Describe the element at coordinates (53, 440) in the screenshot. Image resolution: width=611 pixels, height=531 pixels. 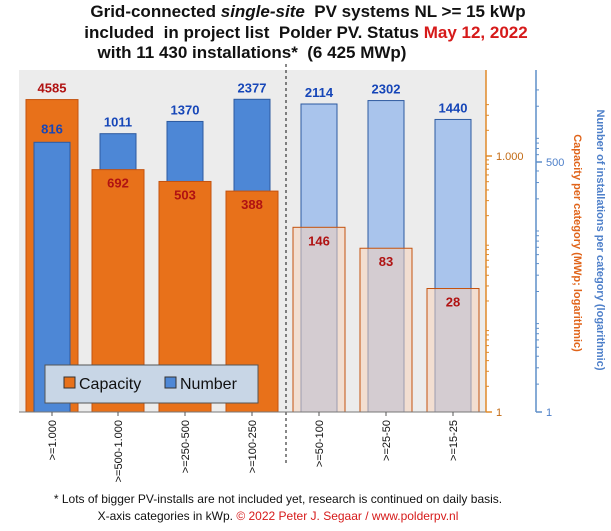
I see `category-label: >=1.000` at that location.